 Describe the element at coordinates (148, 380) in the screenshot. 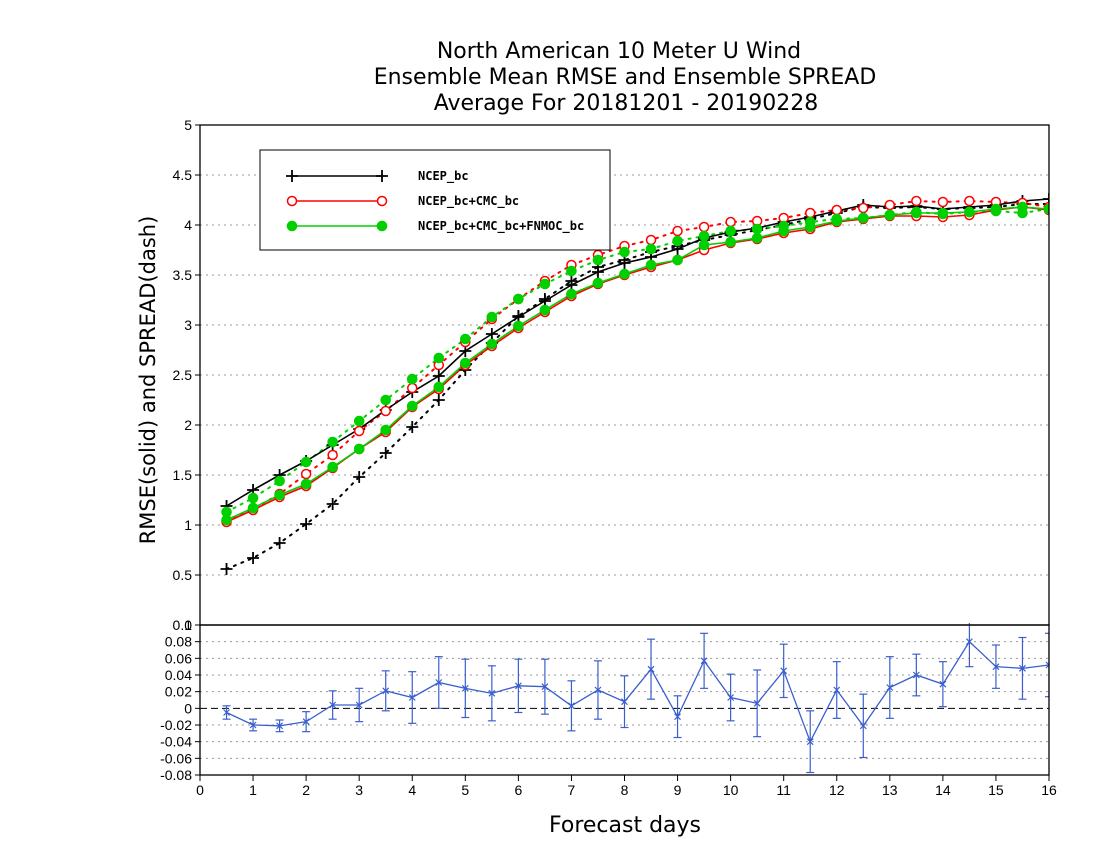

I see `y-axis-label: RMSE(solid) and SPREAD(dash)` at that location.